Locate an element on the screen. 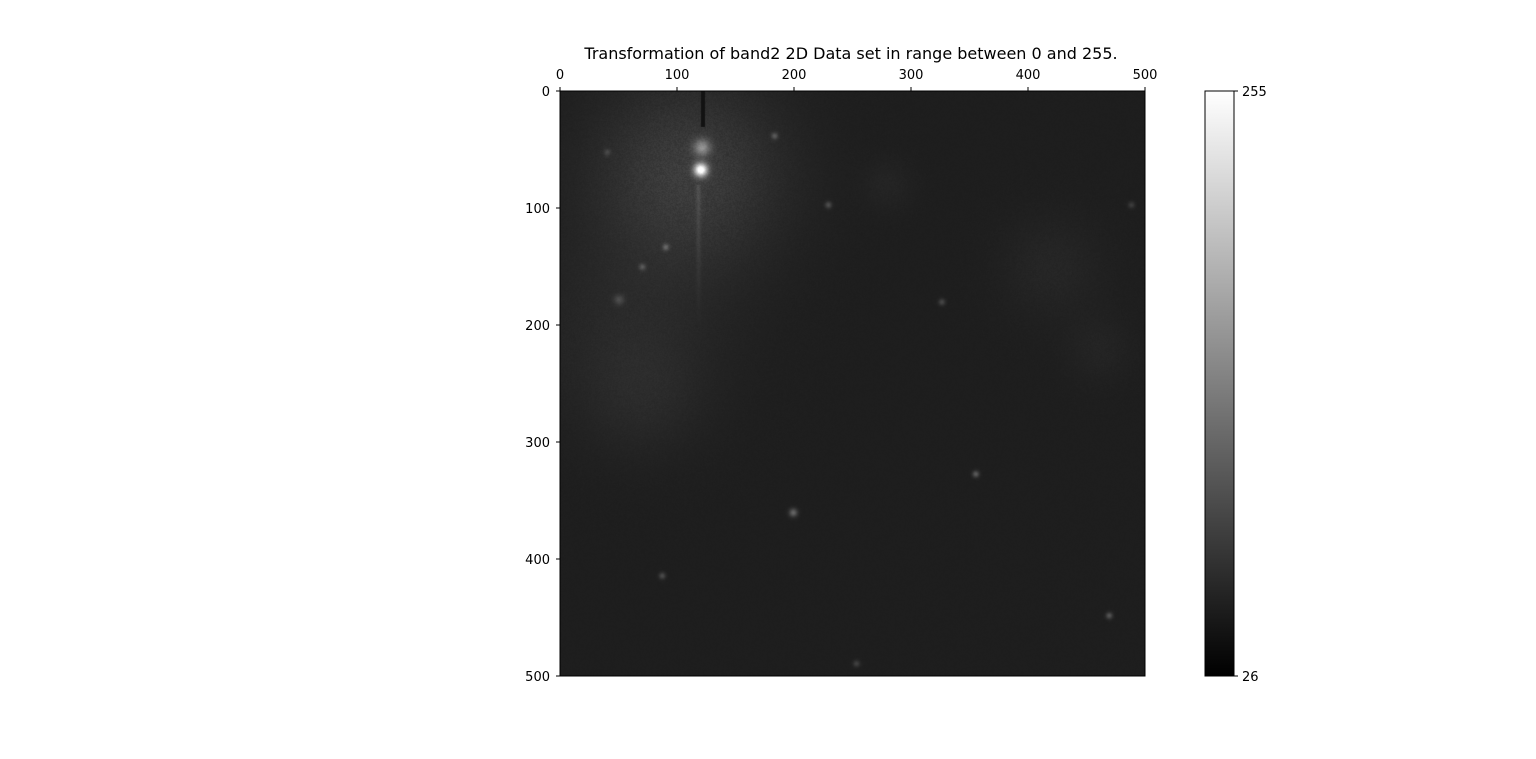 The width and height of the screenshot is (1536, 759). y-tick-label: 200 is located at coordinates (537, 326).